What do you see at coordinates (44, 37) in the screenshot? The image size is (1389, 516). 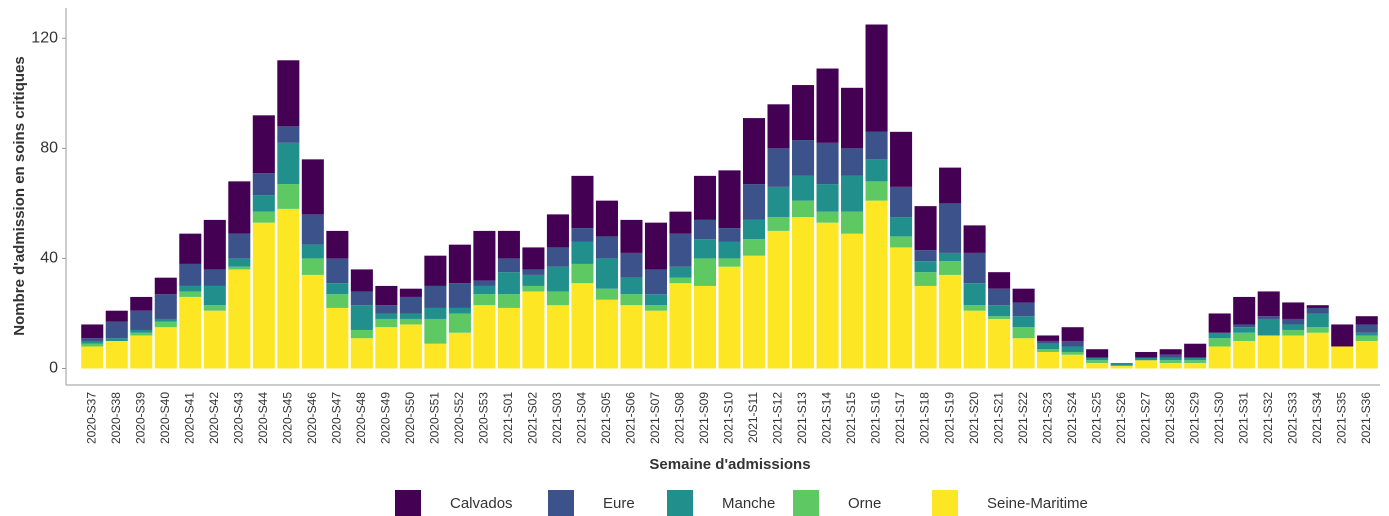 I see `y-tick-label: 120` at bounding box center [44, 37].